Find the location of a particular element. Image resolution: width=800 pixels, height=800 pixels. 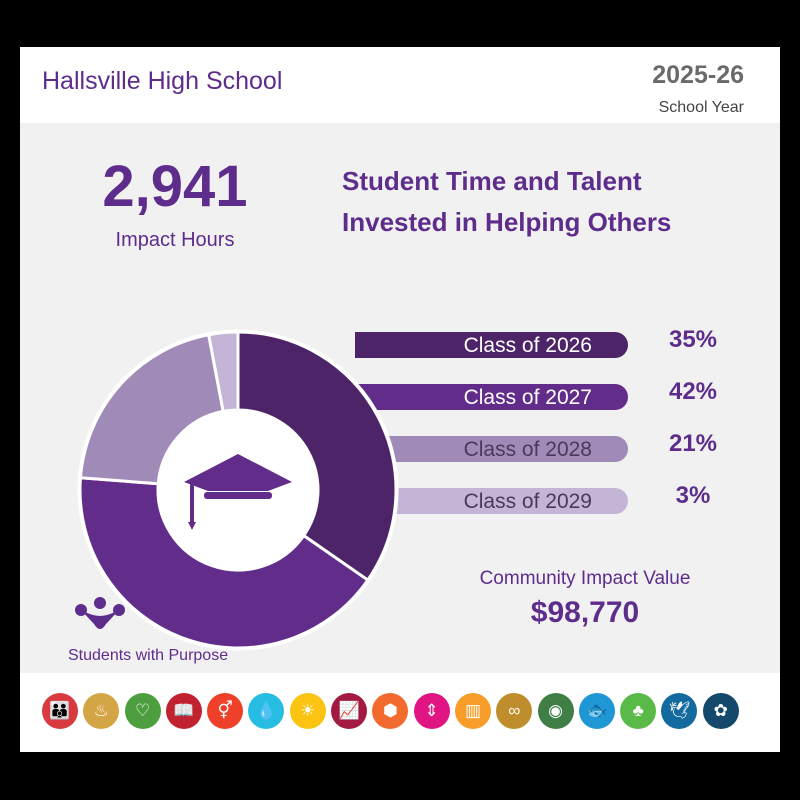

climate-action-icon: ◉ is located at coordinates (555, 711).